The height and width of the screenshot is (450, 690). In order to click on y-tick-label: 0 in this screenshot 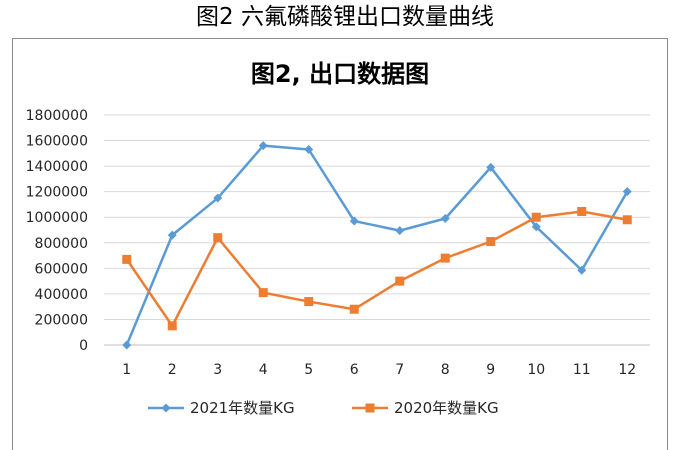, I will do `click(83, 346)`.